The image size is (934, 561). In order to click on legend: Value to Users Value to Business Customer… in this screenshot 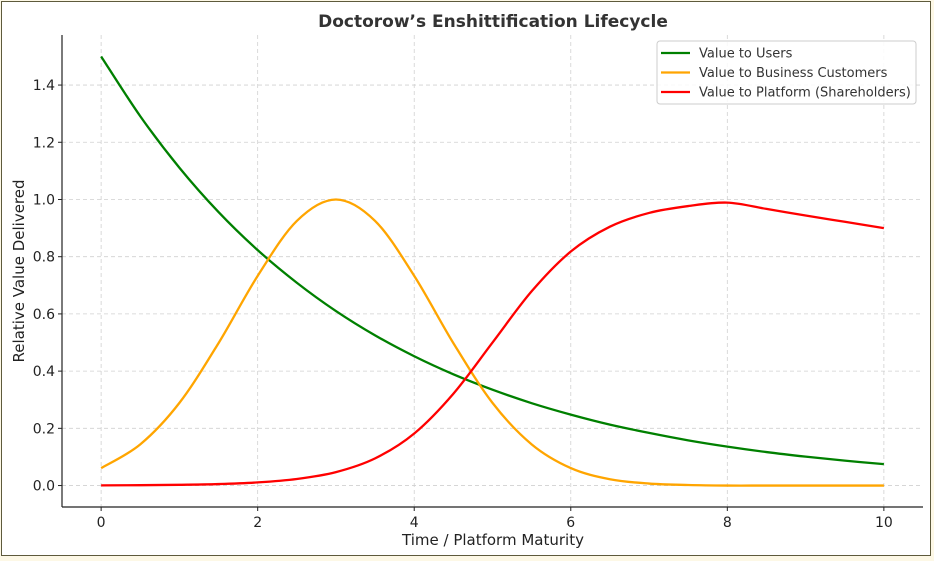, I will do `click(786, 72)`.